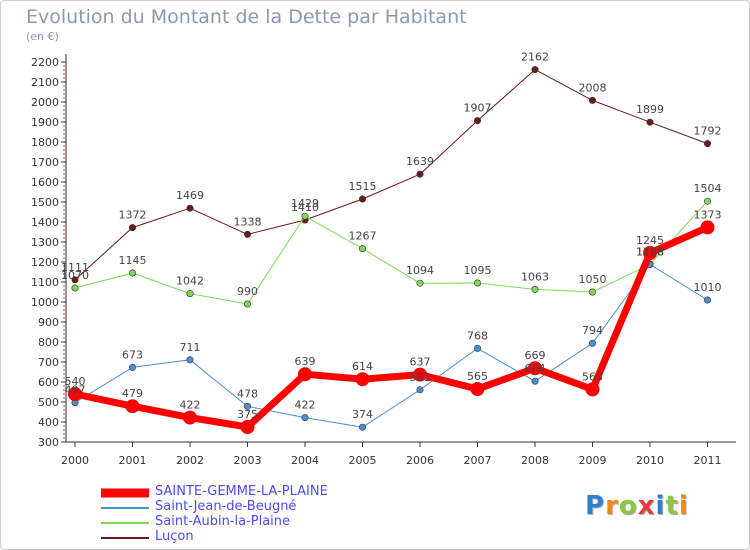  What do you see at coordinates (593, 87) in the screenshot?
I see `data-label-lucon: 2008` at bounding box center [593, 87].